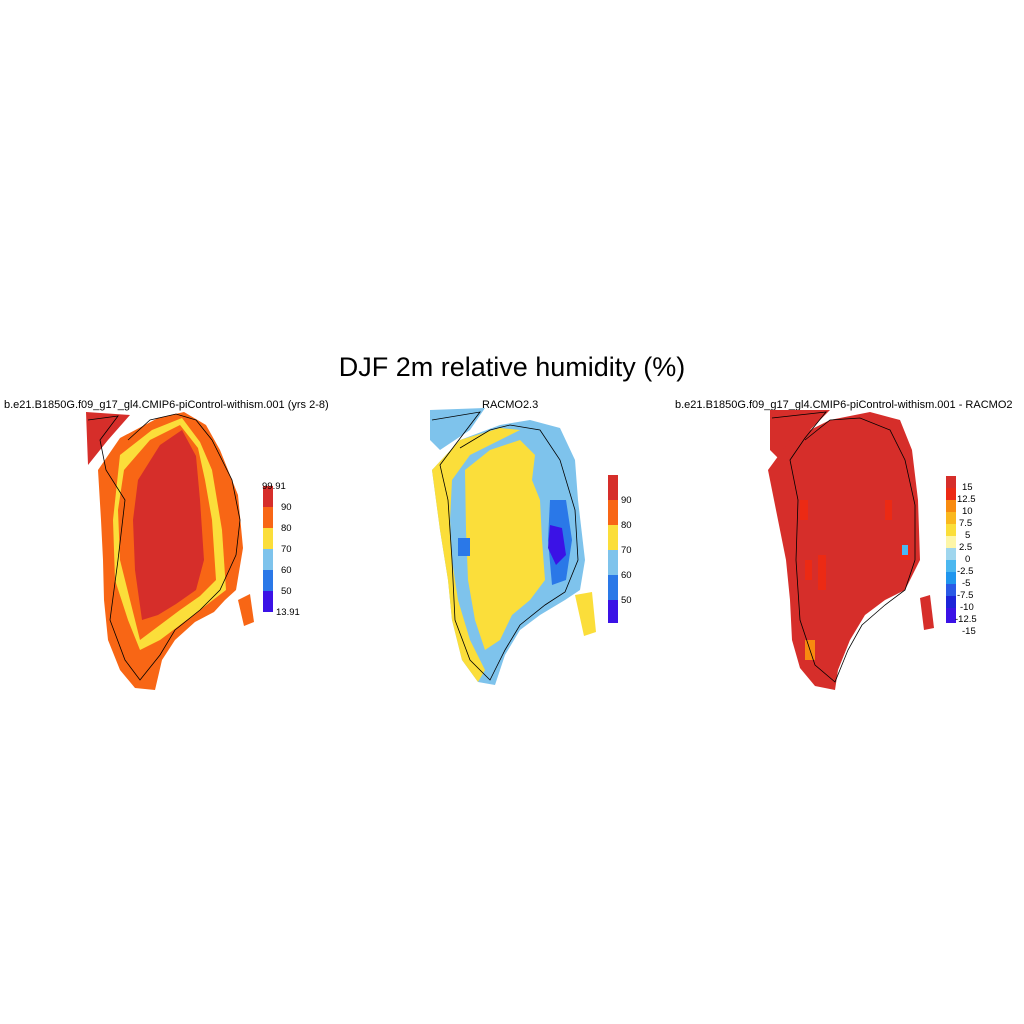 The height and width of the screenshot is (1024, 1024). Describe the element at coordinates (965, 595) in the screenshot. I see `colorbar-label: -7.5` at that location.